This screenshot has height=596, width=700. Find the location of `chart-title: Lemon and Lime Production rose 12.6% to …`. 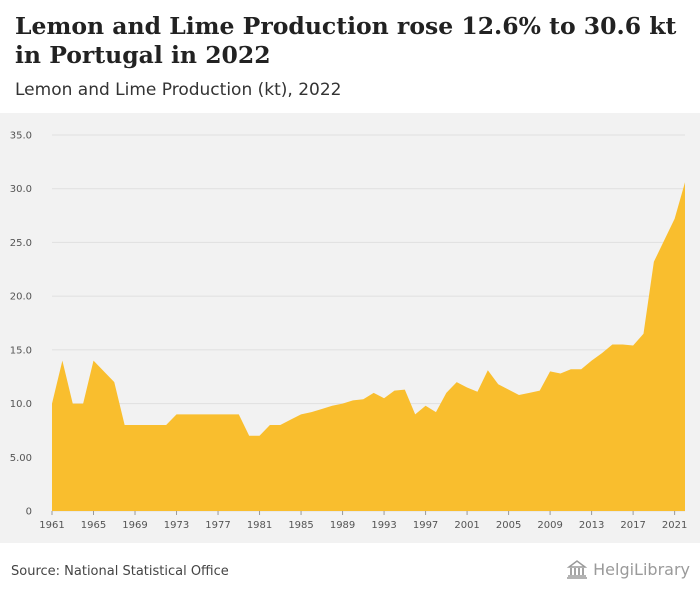

chart-title: Lemon and Lime Production rose 12.6% to … is located at coordinates (346, 40).